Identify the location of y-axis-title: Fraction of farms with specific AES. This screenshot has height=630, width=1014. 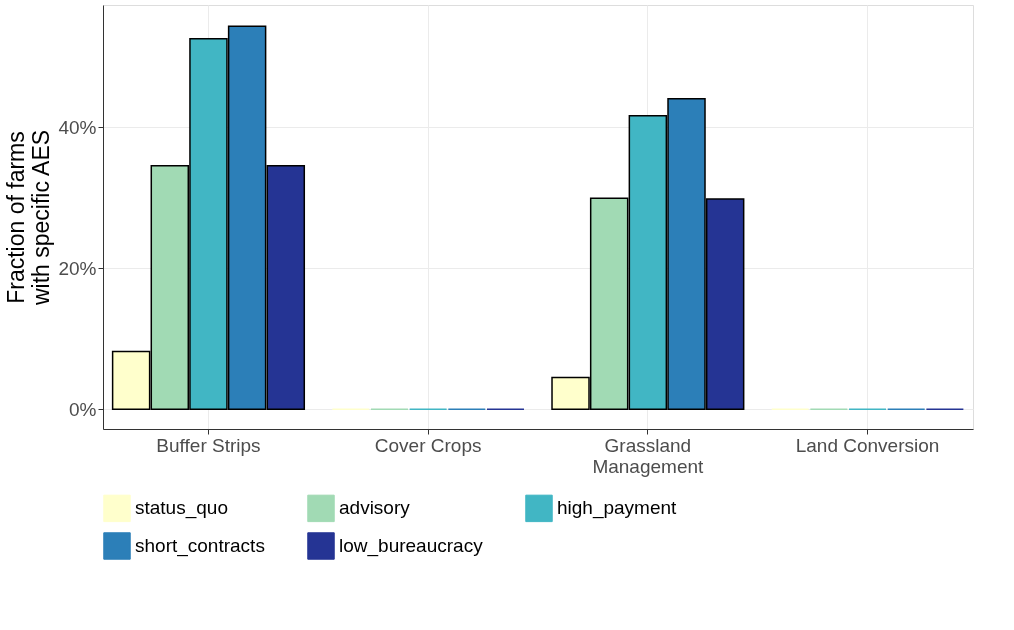
(29, 218).